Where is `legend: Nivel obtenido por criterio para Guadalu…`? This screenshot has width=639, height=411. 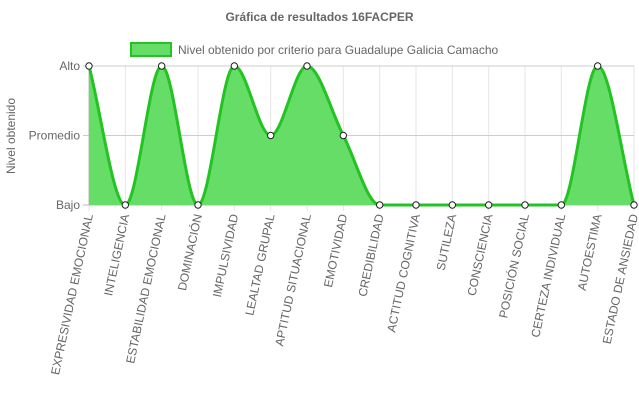 legend: Nivel obtenido por criterio para Guadalu… is located at coordinates (314, 49).